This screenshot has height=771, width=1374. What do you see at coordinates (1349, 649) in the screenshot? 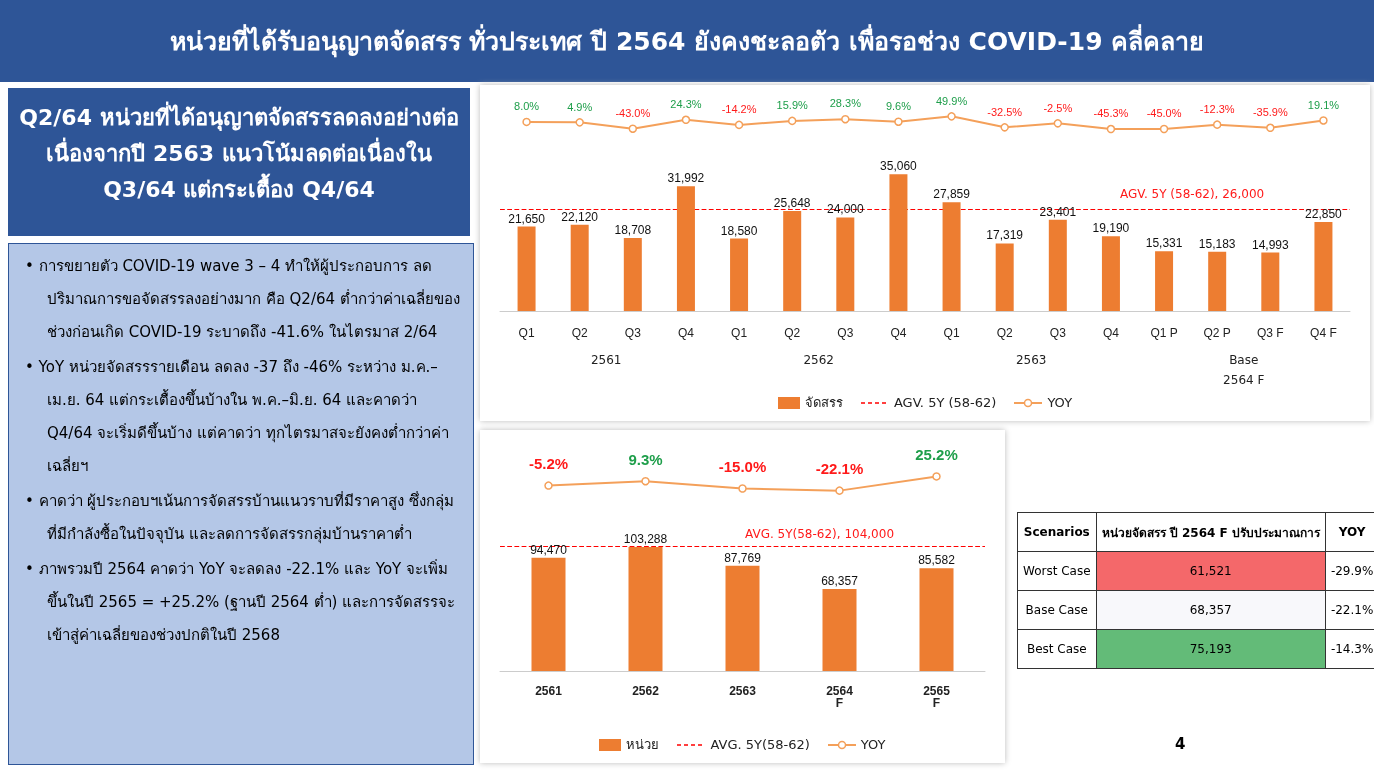
I see `text: -14.3%` at bounding box center [1349, 649].